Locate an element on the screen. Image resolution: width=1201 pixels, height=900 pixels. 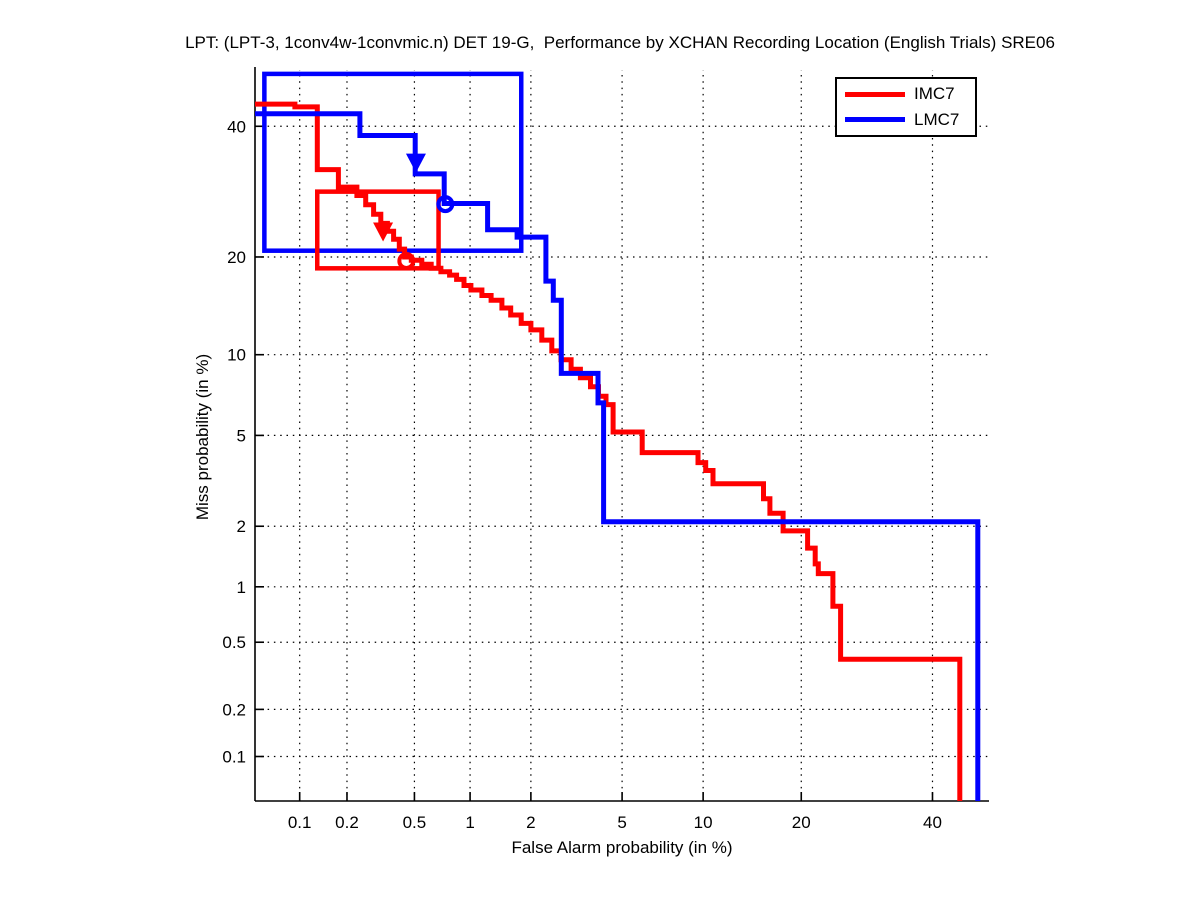
lmc7-circle-marker is located at coordinates (445, 204).